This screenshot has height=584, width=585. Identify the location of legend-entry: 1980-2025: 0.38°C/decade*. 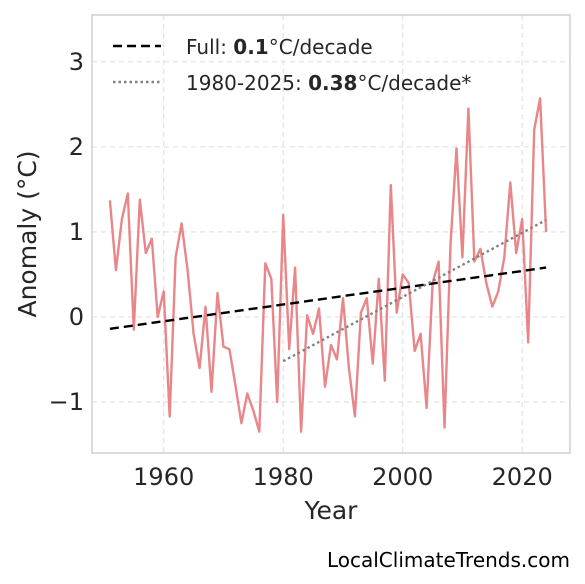
(328, 83).